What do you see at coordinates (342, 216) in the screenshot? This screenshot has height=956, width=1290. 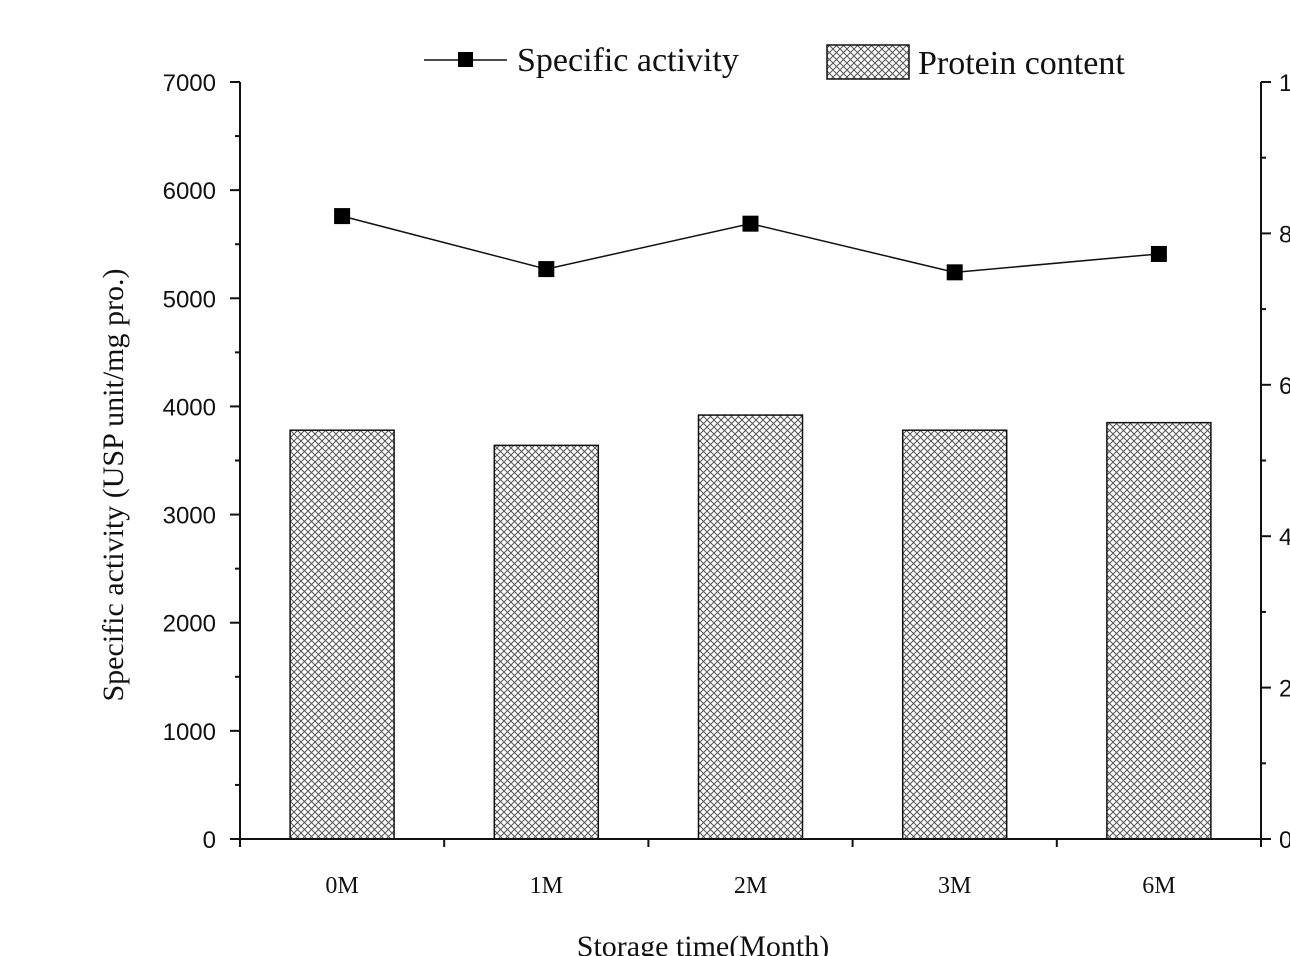 I see `point-0M` at bounding box center [342, 216].